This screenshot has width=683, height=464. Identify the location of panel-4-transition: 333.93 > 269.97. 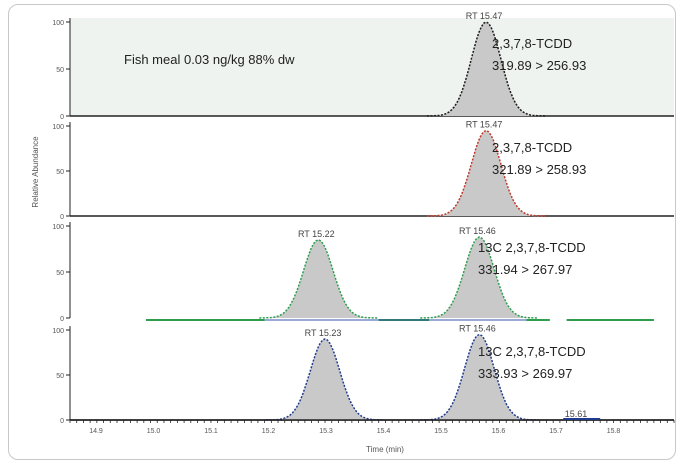
(525, 373).